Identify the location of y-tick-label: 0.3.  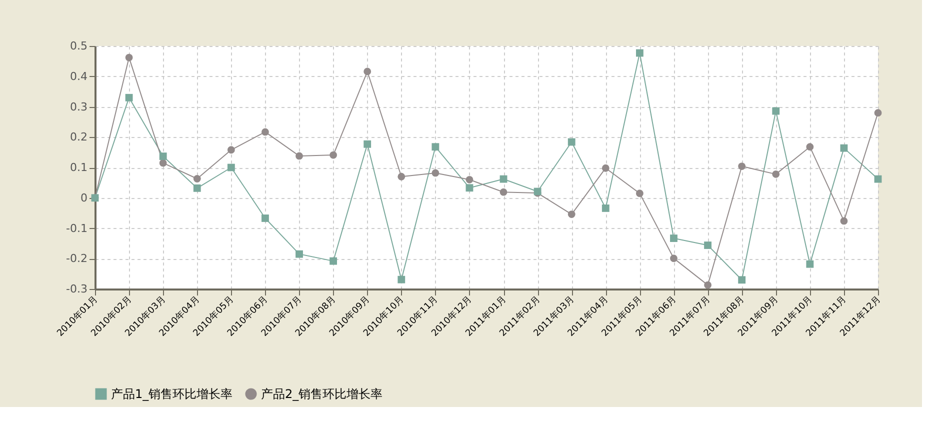
(79, 107).